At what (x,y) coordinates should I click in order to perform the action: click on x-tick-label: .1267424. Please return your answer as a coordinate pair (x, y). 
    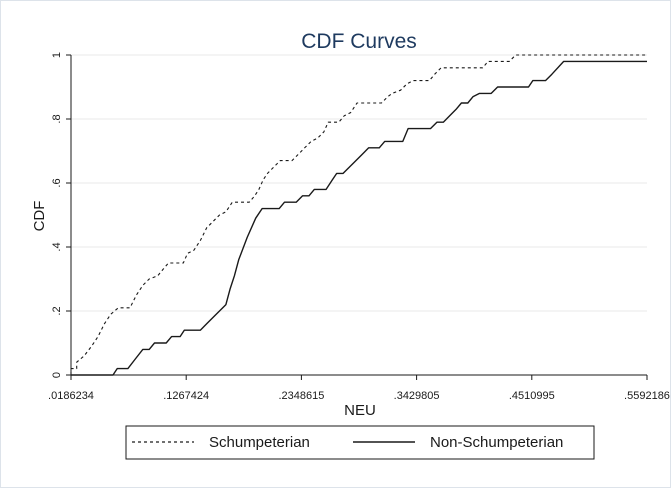
    Looking at the image, I should click on (186, 396).